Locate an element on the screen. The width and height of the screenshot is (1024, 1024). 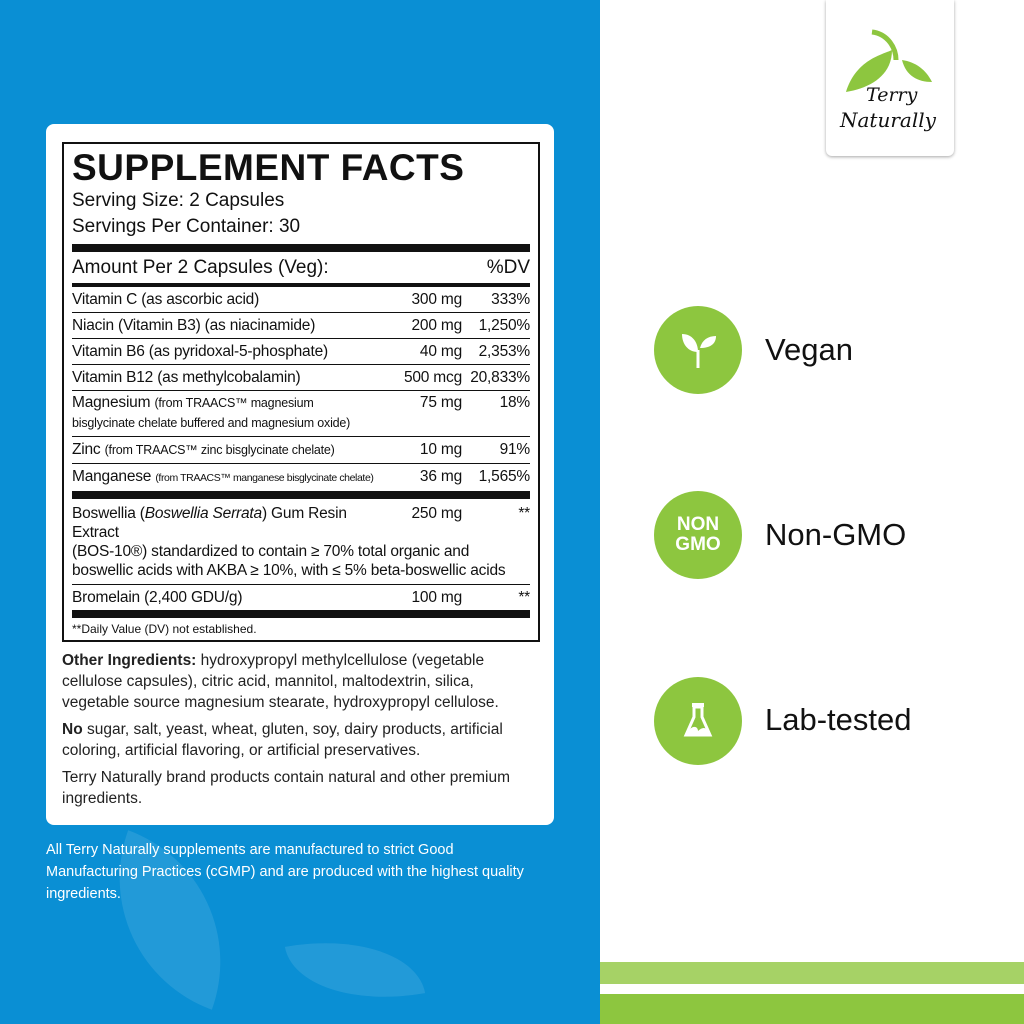
vegan-badge is located at coordinates (698, 350).